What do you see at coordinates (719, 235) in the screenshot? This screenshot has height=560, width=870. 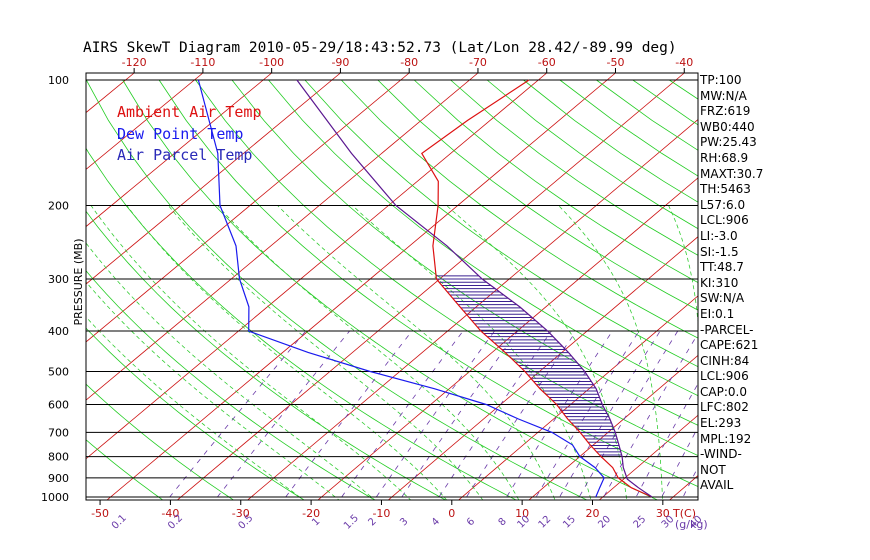 I see `stat-entry: LI:-3.0` at bounding box center [719, 235].